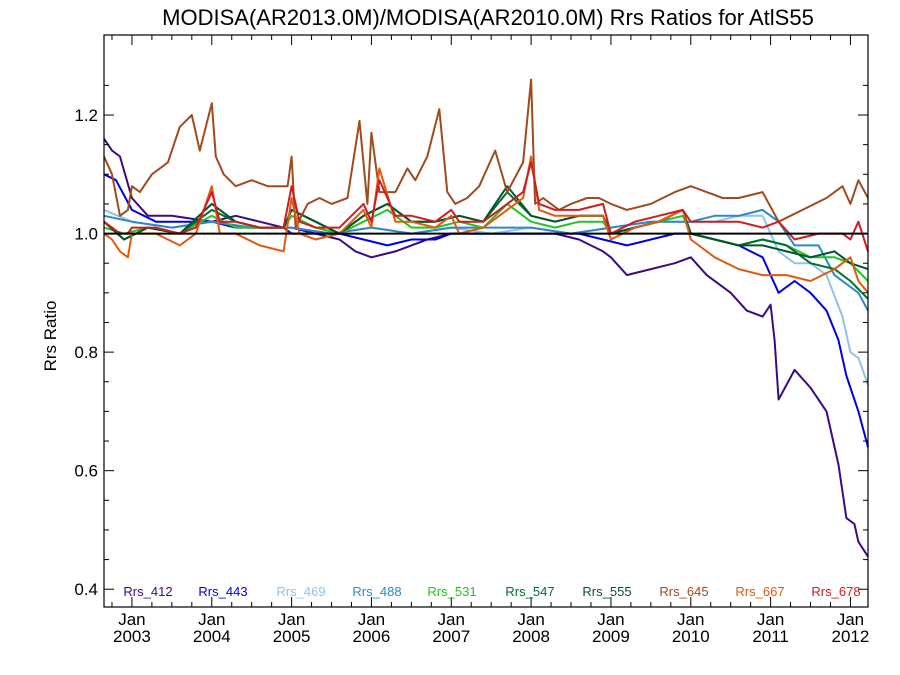 Image resolution: width=900 pixels, height=675 pixels. What do you see at coordinates (851, 636) in the screenshot?
I see `x-tick-label-year: 2012` at bounding box center [851, 636].